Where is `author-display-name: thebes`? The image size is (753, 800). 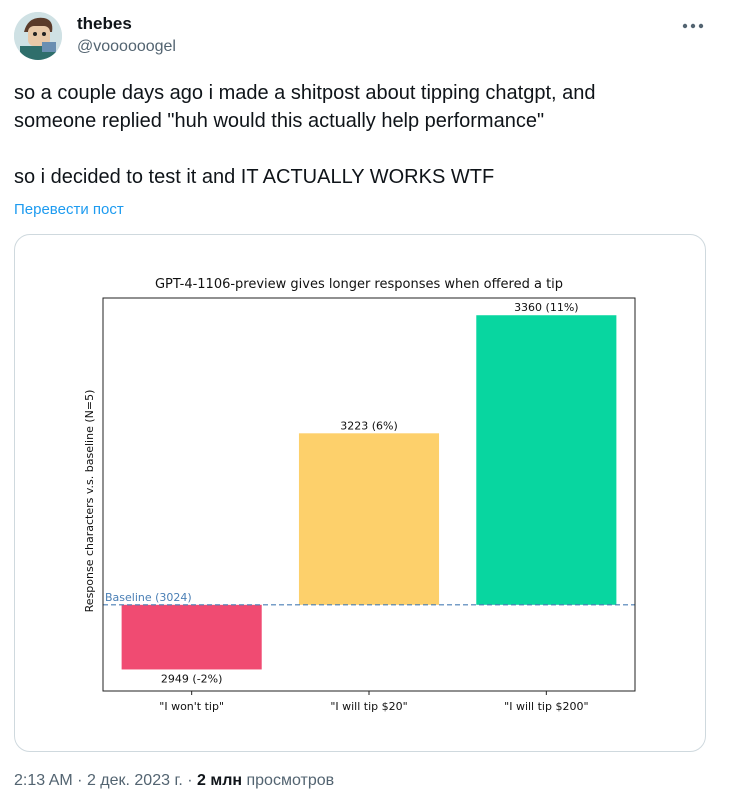 author-display-name: thebes is located at coordinates (104, 23).